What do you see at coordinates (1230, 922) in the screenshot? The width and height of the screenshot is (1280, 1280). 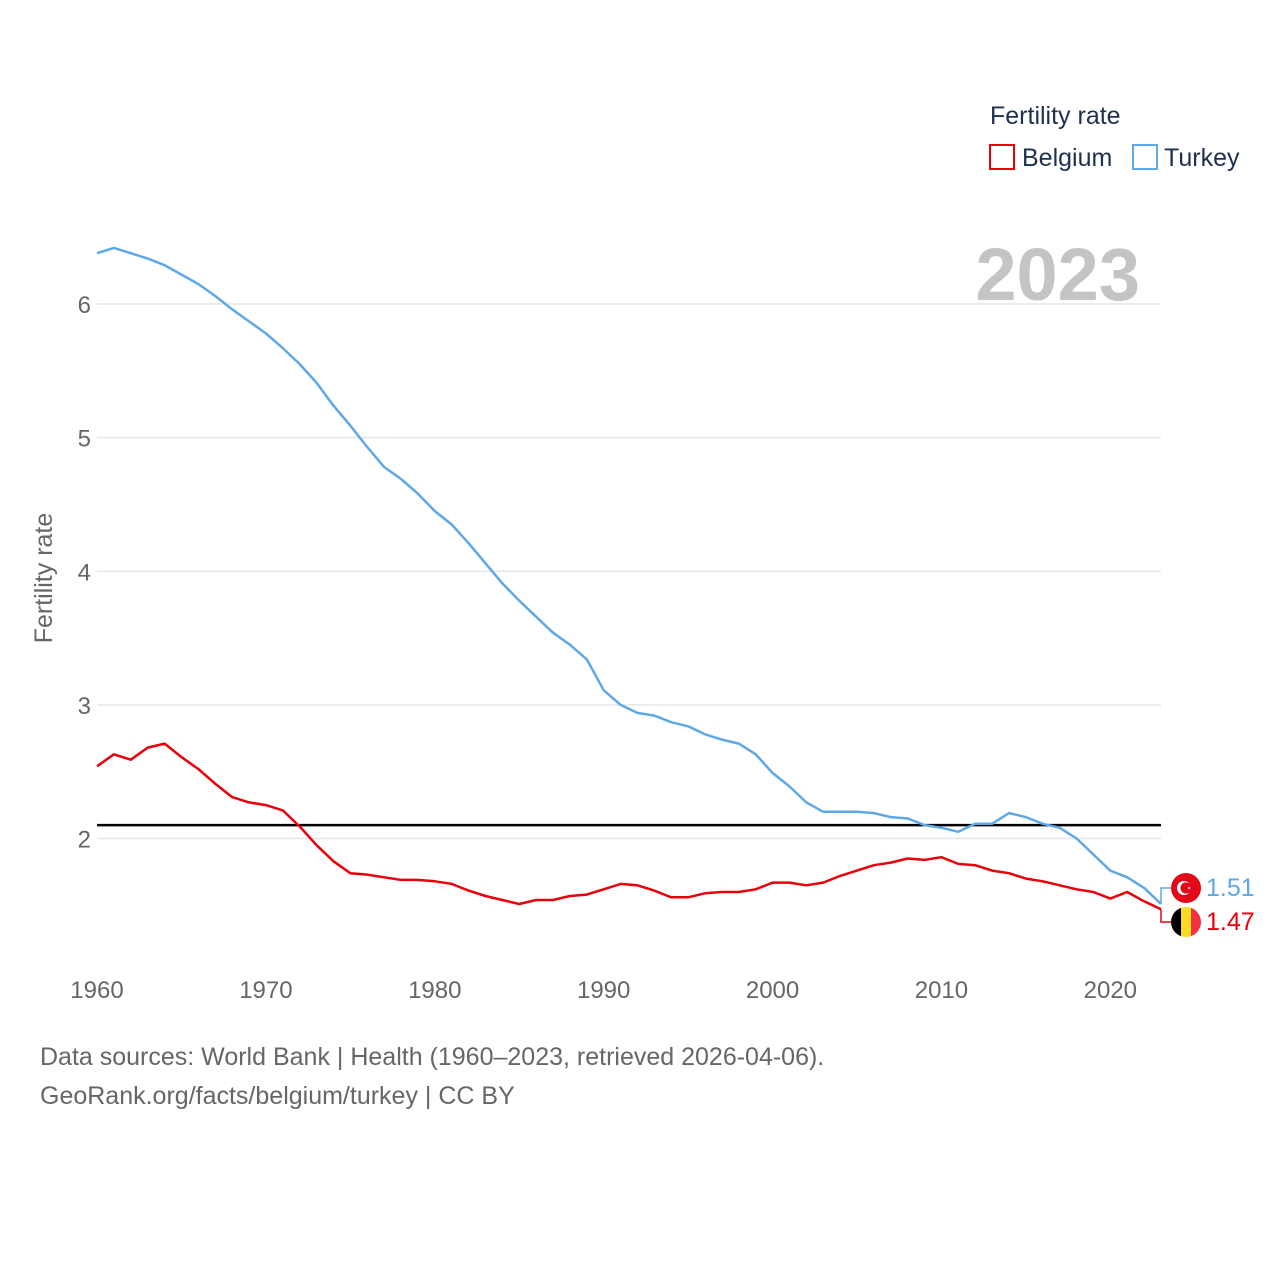 I see `belgium-end-value: 1.47` at bounding box center [1230, 922].